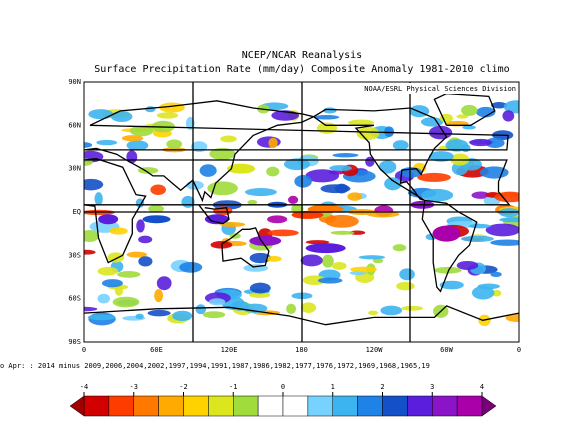  I want to click on colorbar-over-arrow, so click(489, 406).